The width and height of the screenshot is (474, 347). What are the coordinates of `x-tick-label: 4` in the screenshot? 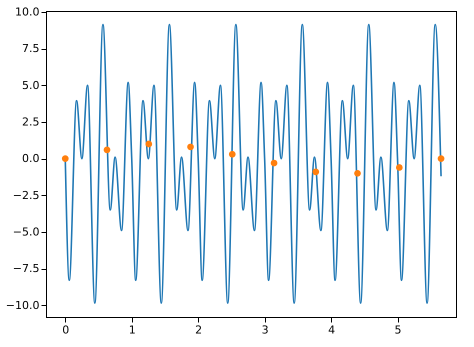 It's located at (332, 330).